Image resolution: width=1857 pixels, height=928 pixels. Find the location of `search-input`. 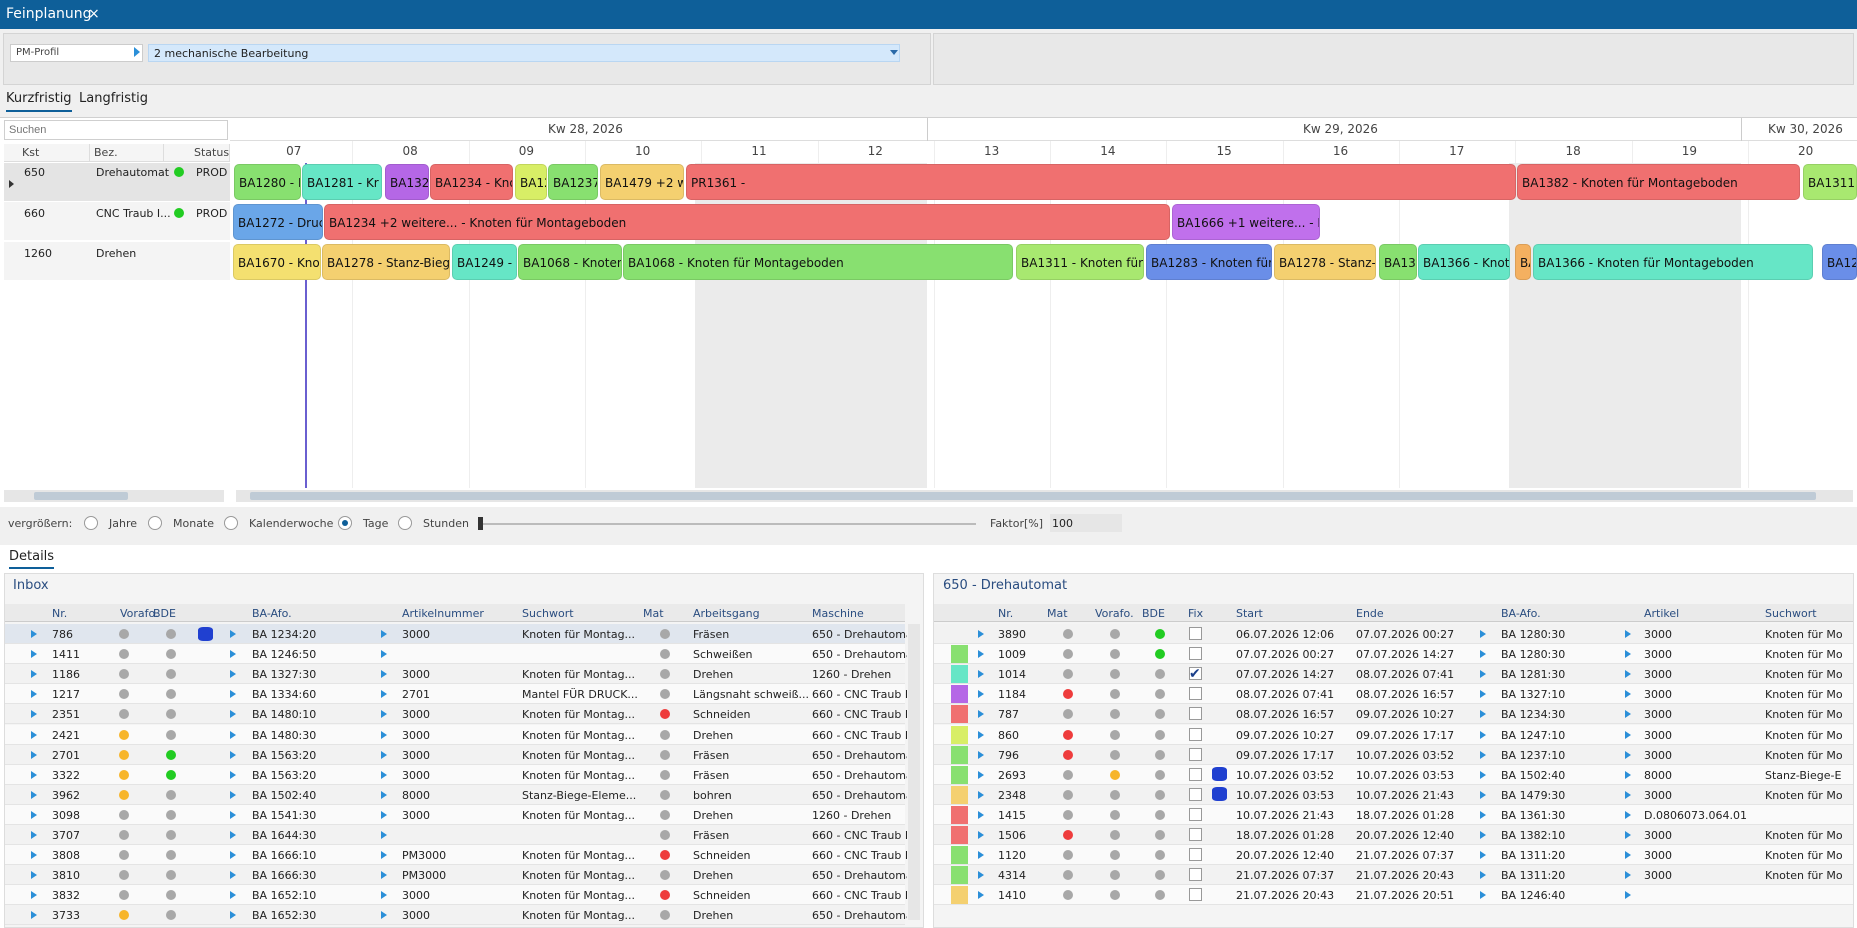

search-input is located at coordinates (116, 130).